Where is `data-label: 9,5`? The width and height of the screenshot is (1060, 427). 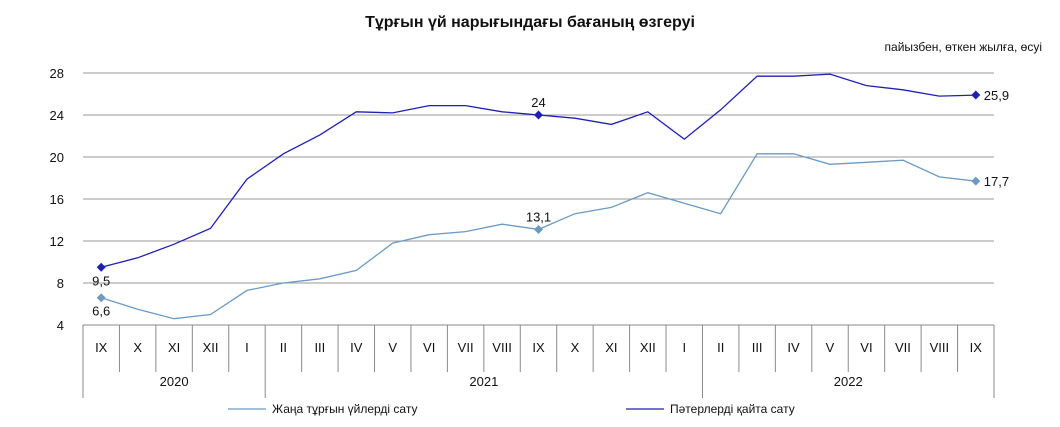 data-label: 9,5 is located at coordinates (101, 280).